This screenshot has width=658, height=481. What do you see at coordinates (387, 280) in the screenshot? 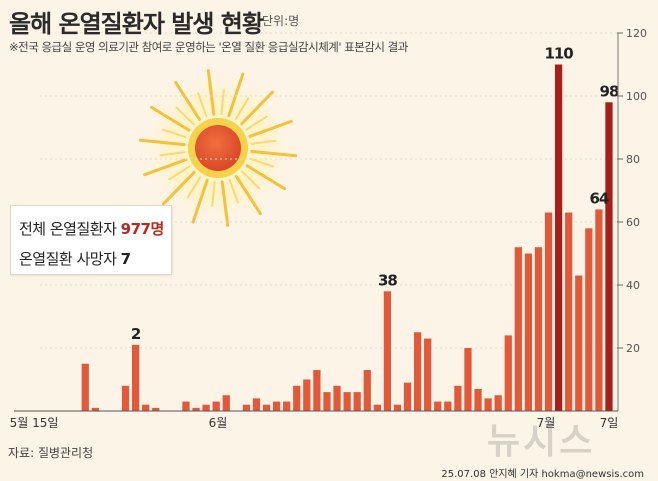
I see `data-label: 38` at bounding box center [387, 280].